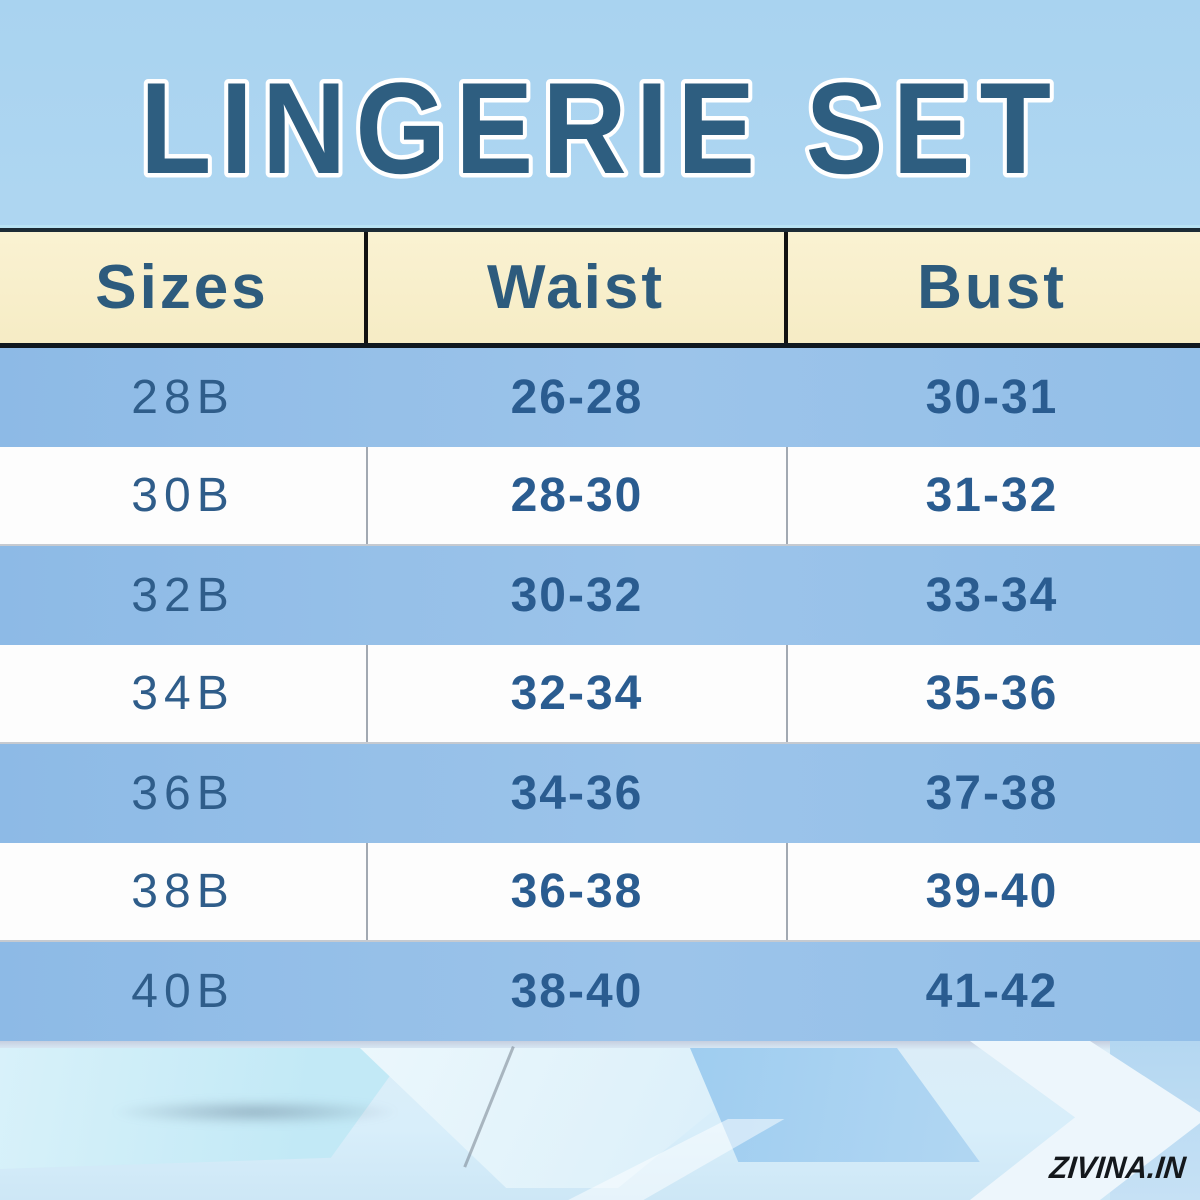 The width and height of the screenshot is (1200, 1200). I want to click on bottom-decor, so click(600, 1120).